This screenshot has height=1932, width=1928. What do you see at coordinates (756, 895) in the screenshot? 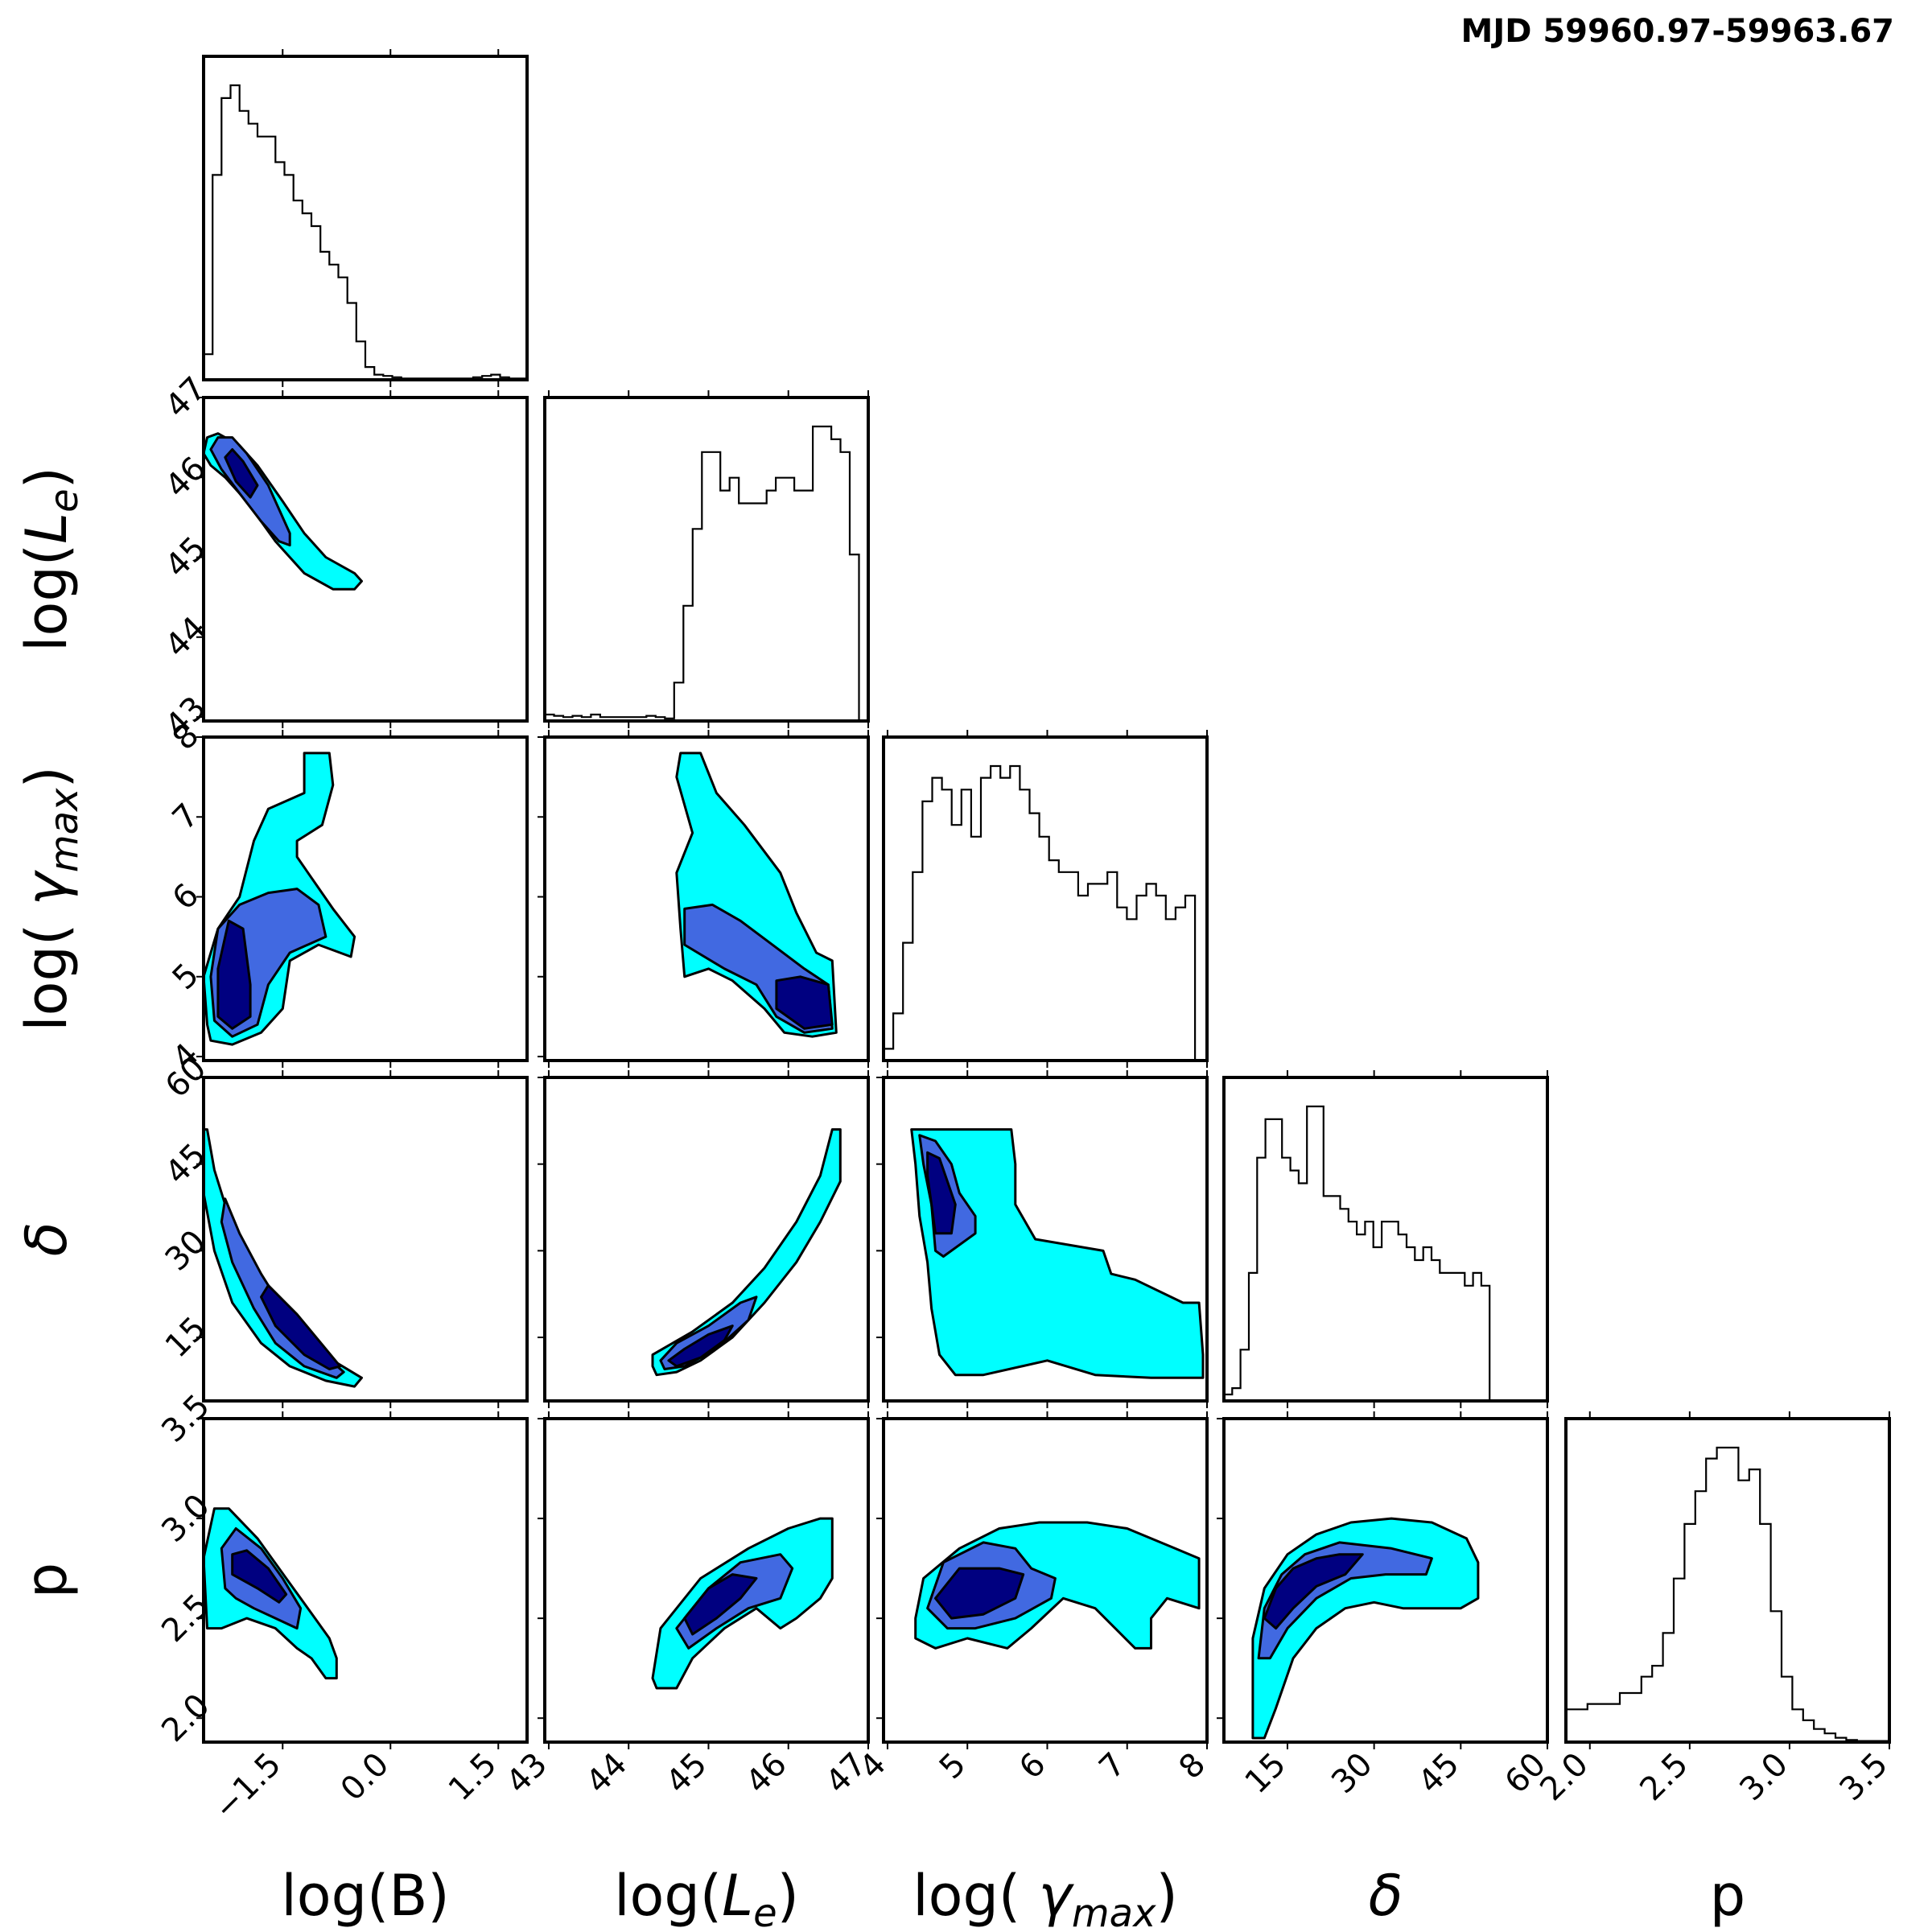
I see `contour-logLe-loggmax` at bounding box center [756, 895].